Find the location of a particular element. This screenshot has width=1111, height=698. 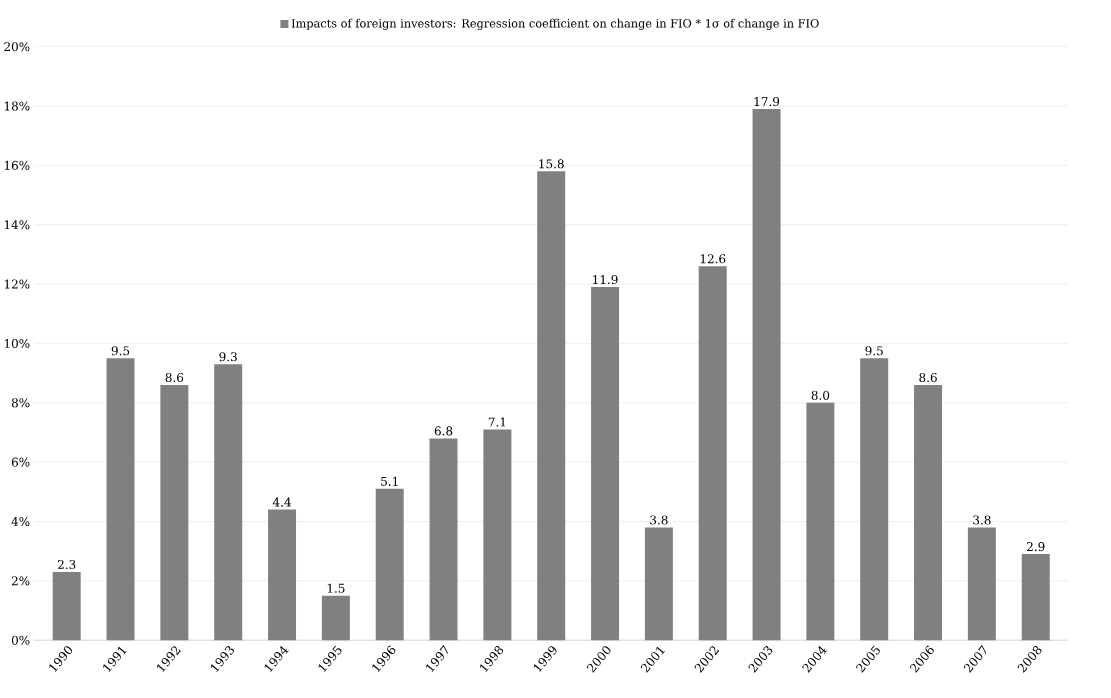

data-label: 11.9 is located at coordinates (605, 279).